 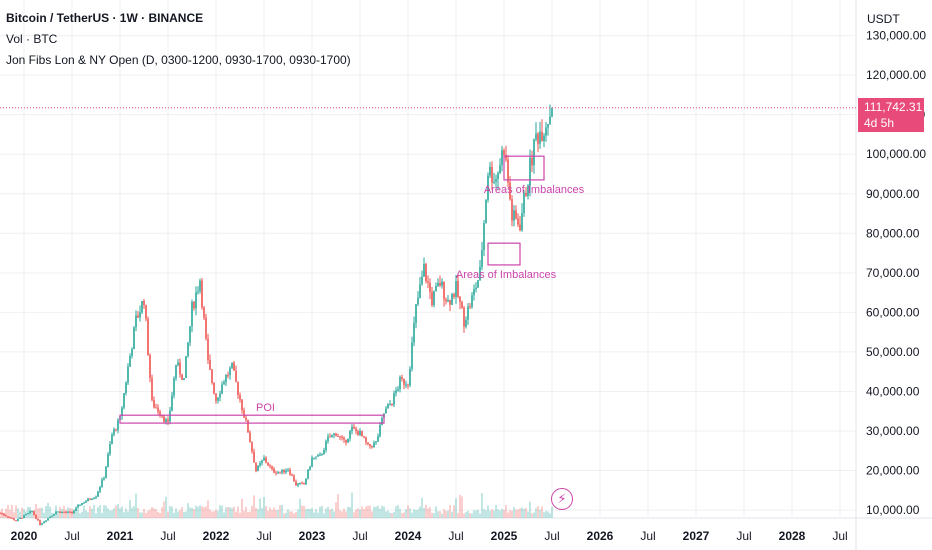 I want to click on currency-label: USDT, so click(x=883, y=19).